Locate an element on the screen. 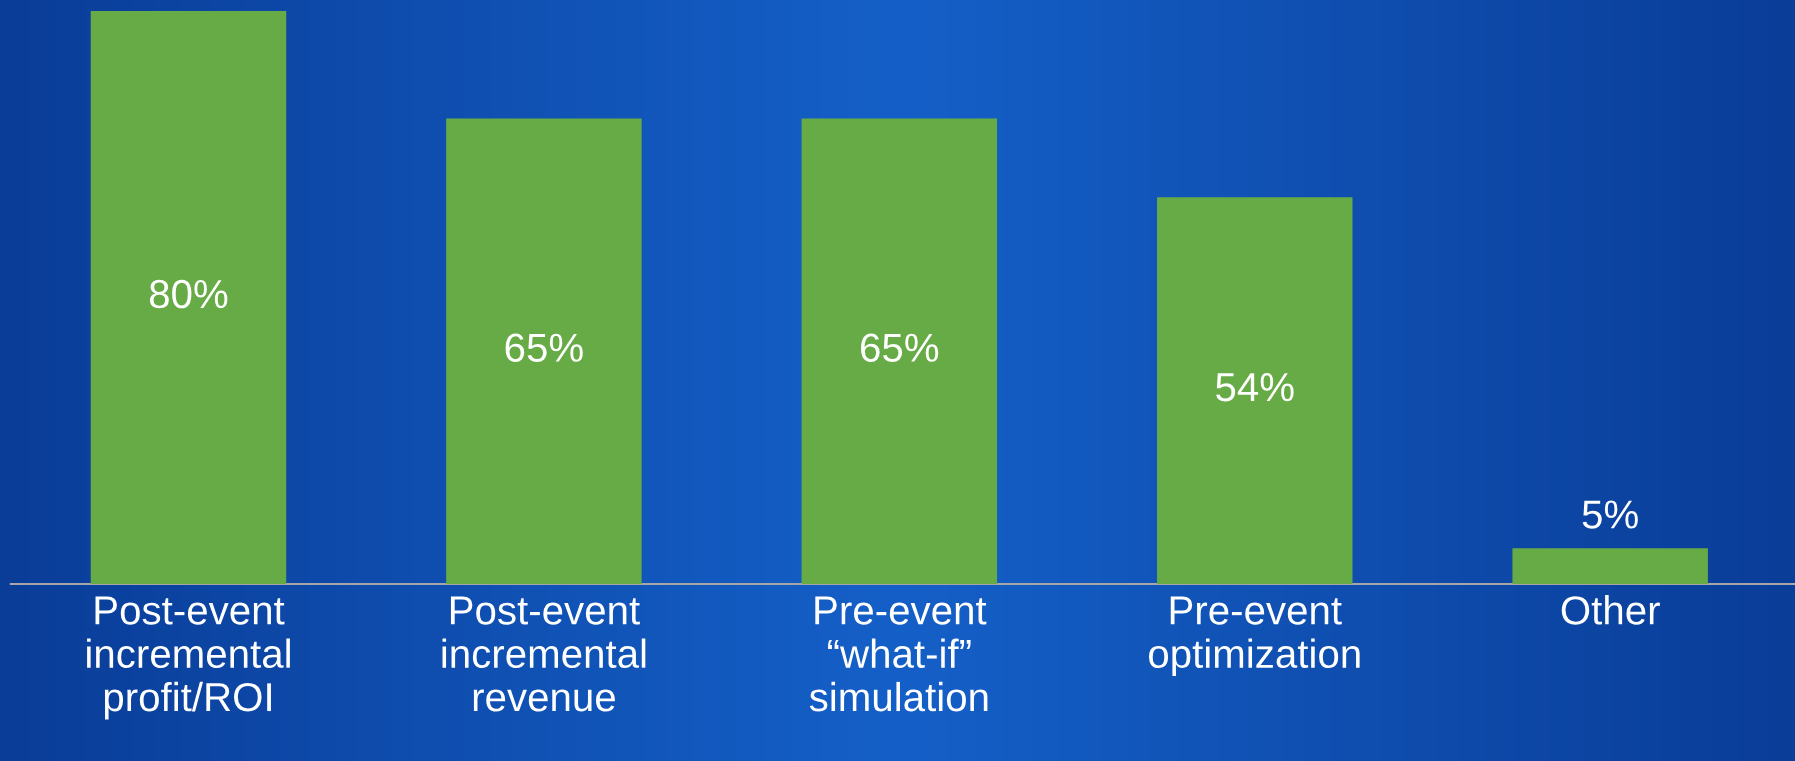  x-tick-label: Post-event incremental revenue is located at coordinates (544, 654).